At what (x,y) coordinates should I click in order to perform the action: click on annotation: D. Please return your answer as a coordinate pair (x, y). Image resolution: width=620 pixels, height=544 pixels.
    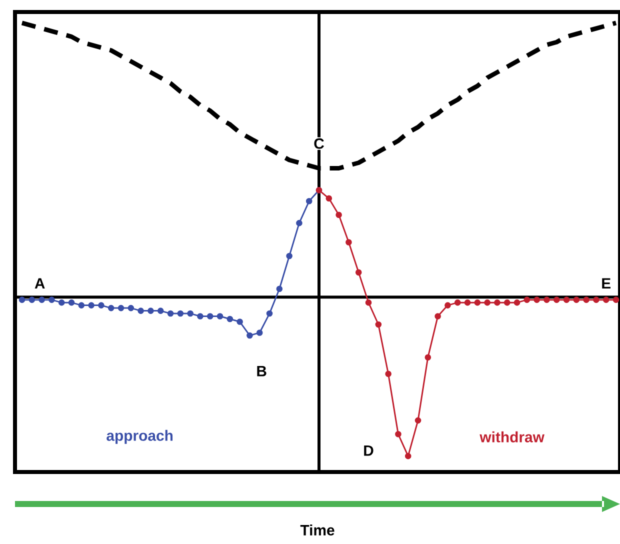
    Looking at the image, I should click on (369, 450).